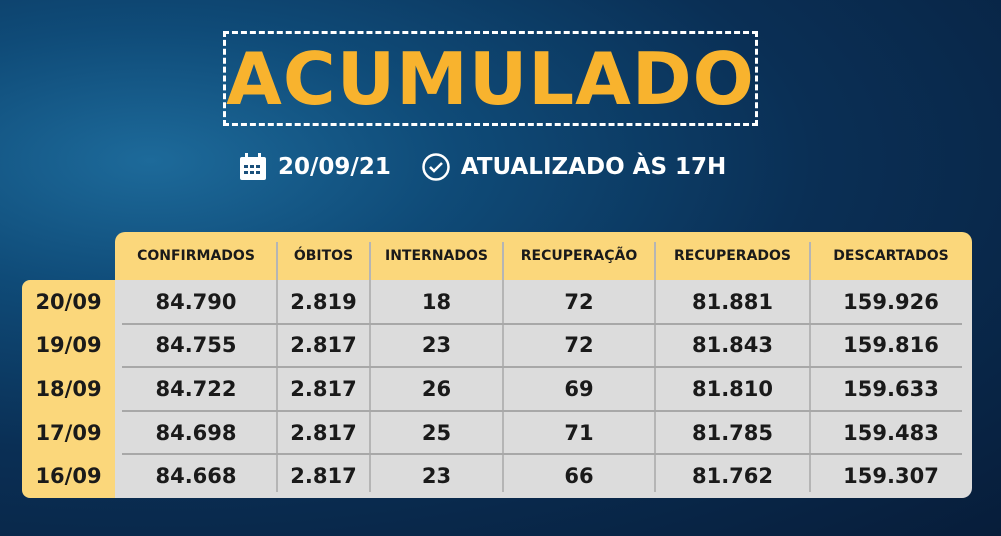 The height and width of the screenshot is (536, 1001). Describe the element at coordinates (436, 301) in the screenshot. I see `cell-internados: 18` at that location.